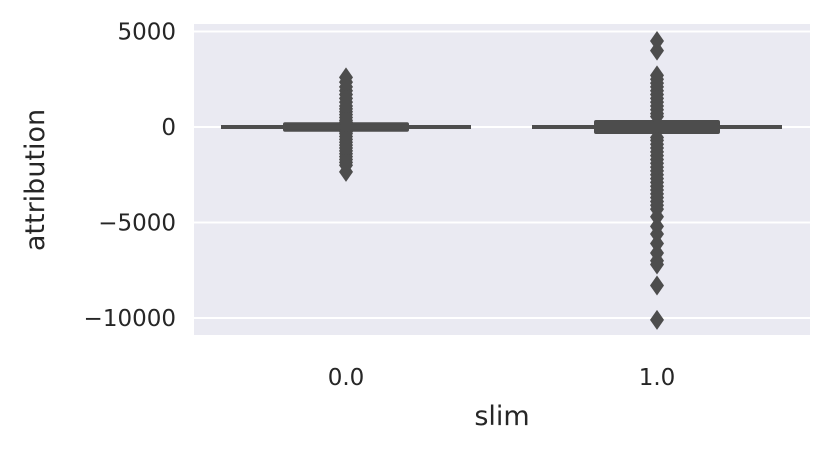  Describe the element at coordinates (168, 128) in the screenshot. I see `y-tick-label: 0` at that location.